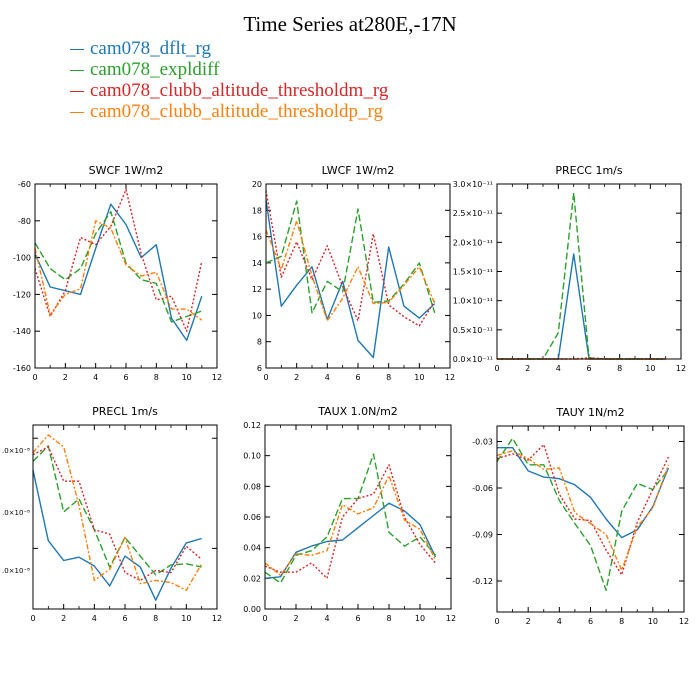  Describe the element at coordinates (357, 411) in the screenshot. I see `chart-title: TAUX 1.0N/m2` at that location.